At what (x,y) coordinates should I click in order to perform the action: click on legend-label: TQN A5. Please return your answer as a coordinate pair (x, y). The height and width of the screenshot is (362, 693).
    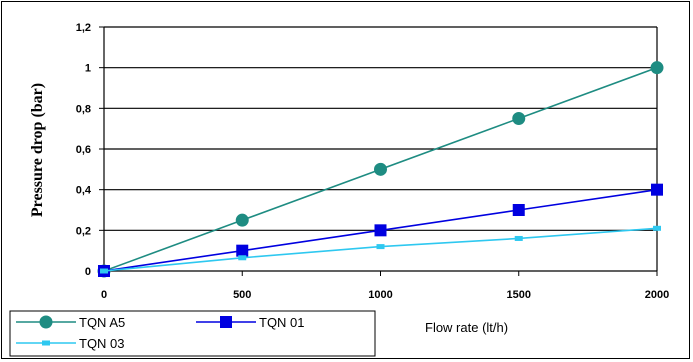
    Looking at the image, I should click on (102, 322).